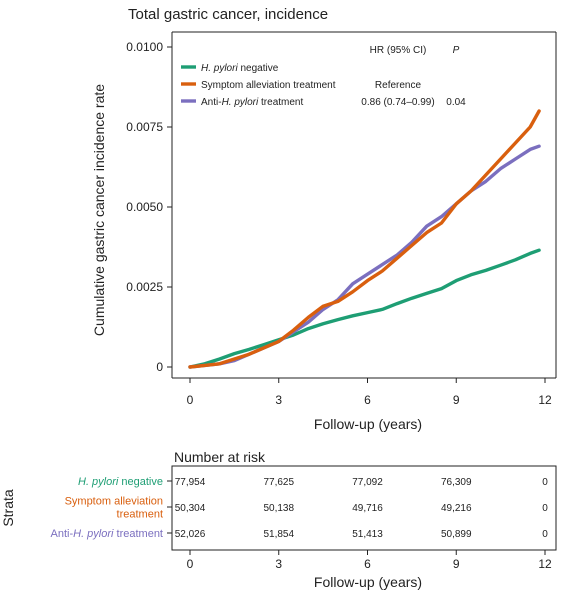 Image resolution: width=568 pixels, height=596 pixels. What do you see at coordinates (228, 14) in the screenshot?
I see `chart-title: Total gastric cancer, incidence` at bounding box center [228, 14].